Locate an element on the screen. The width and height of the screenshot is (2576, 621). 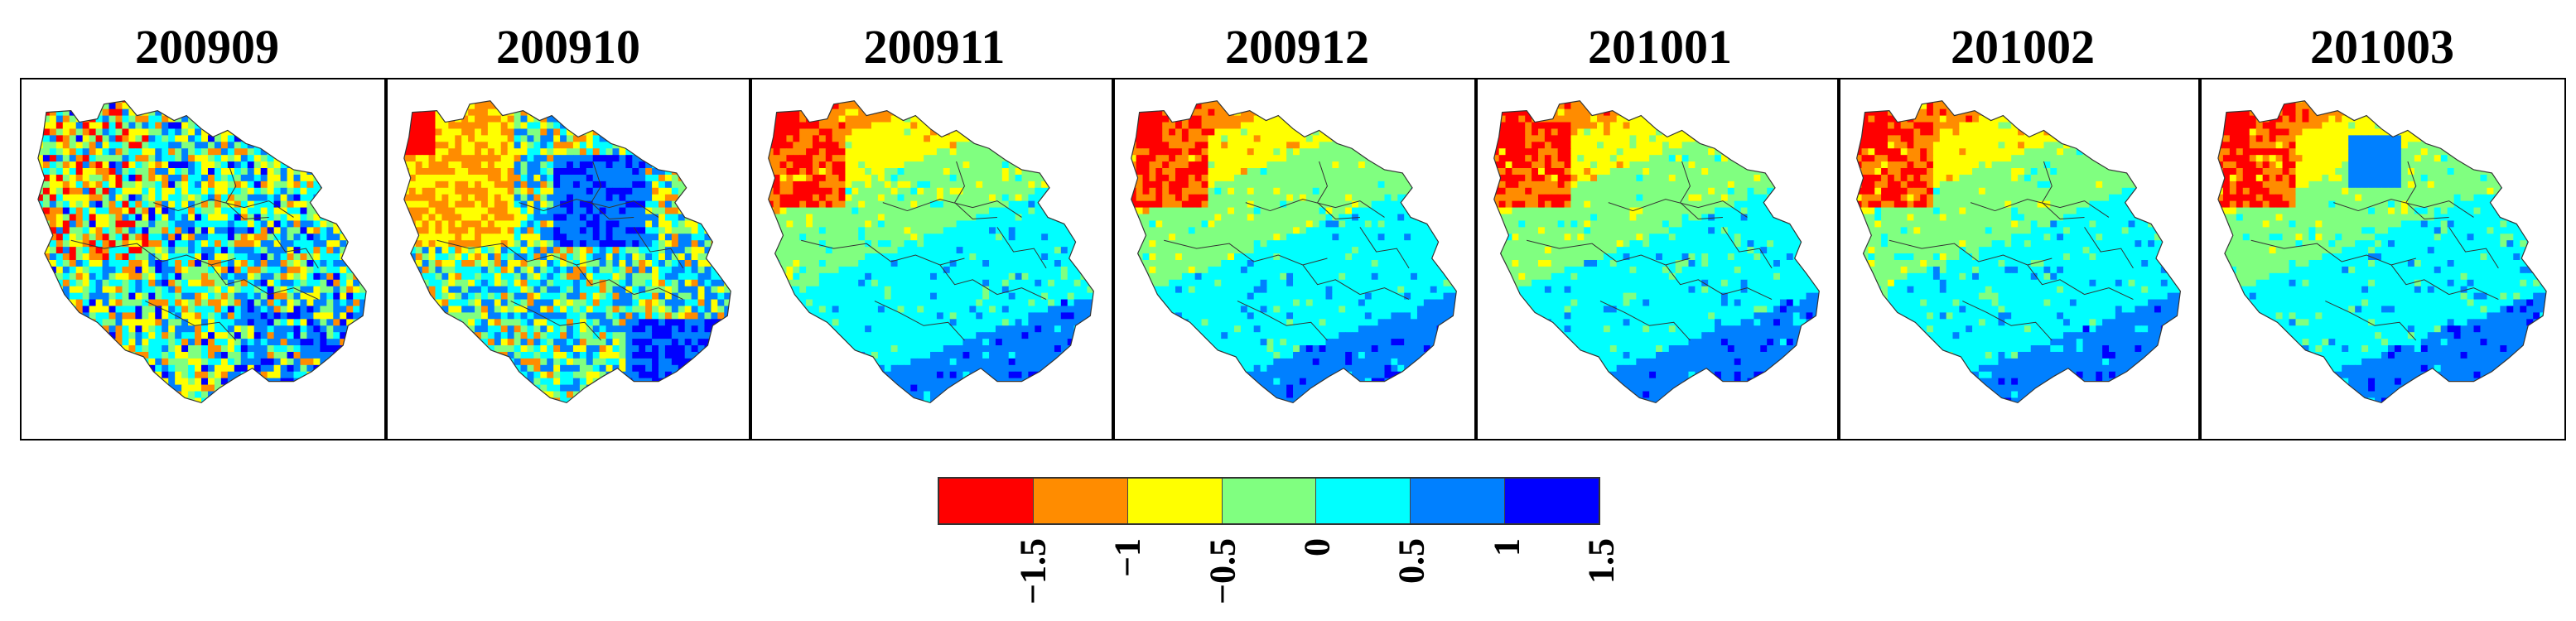
legend-tick-label: 0.5 is located at coordinates (1411, 561).